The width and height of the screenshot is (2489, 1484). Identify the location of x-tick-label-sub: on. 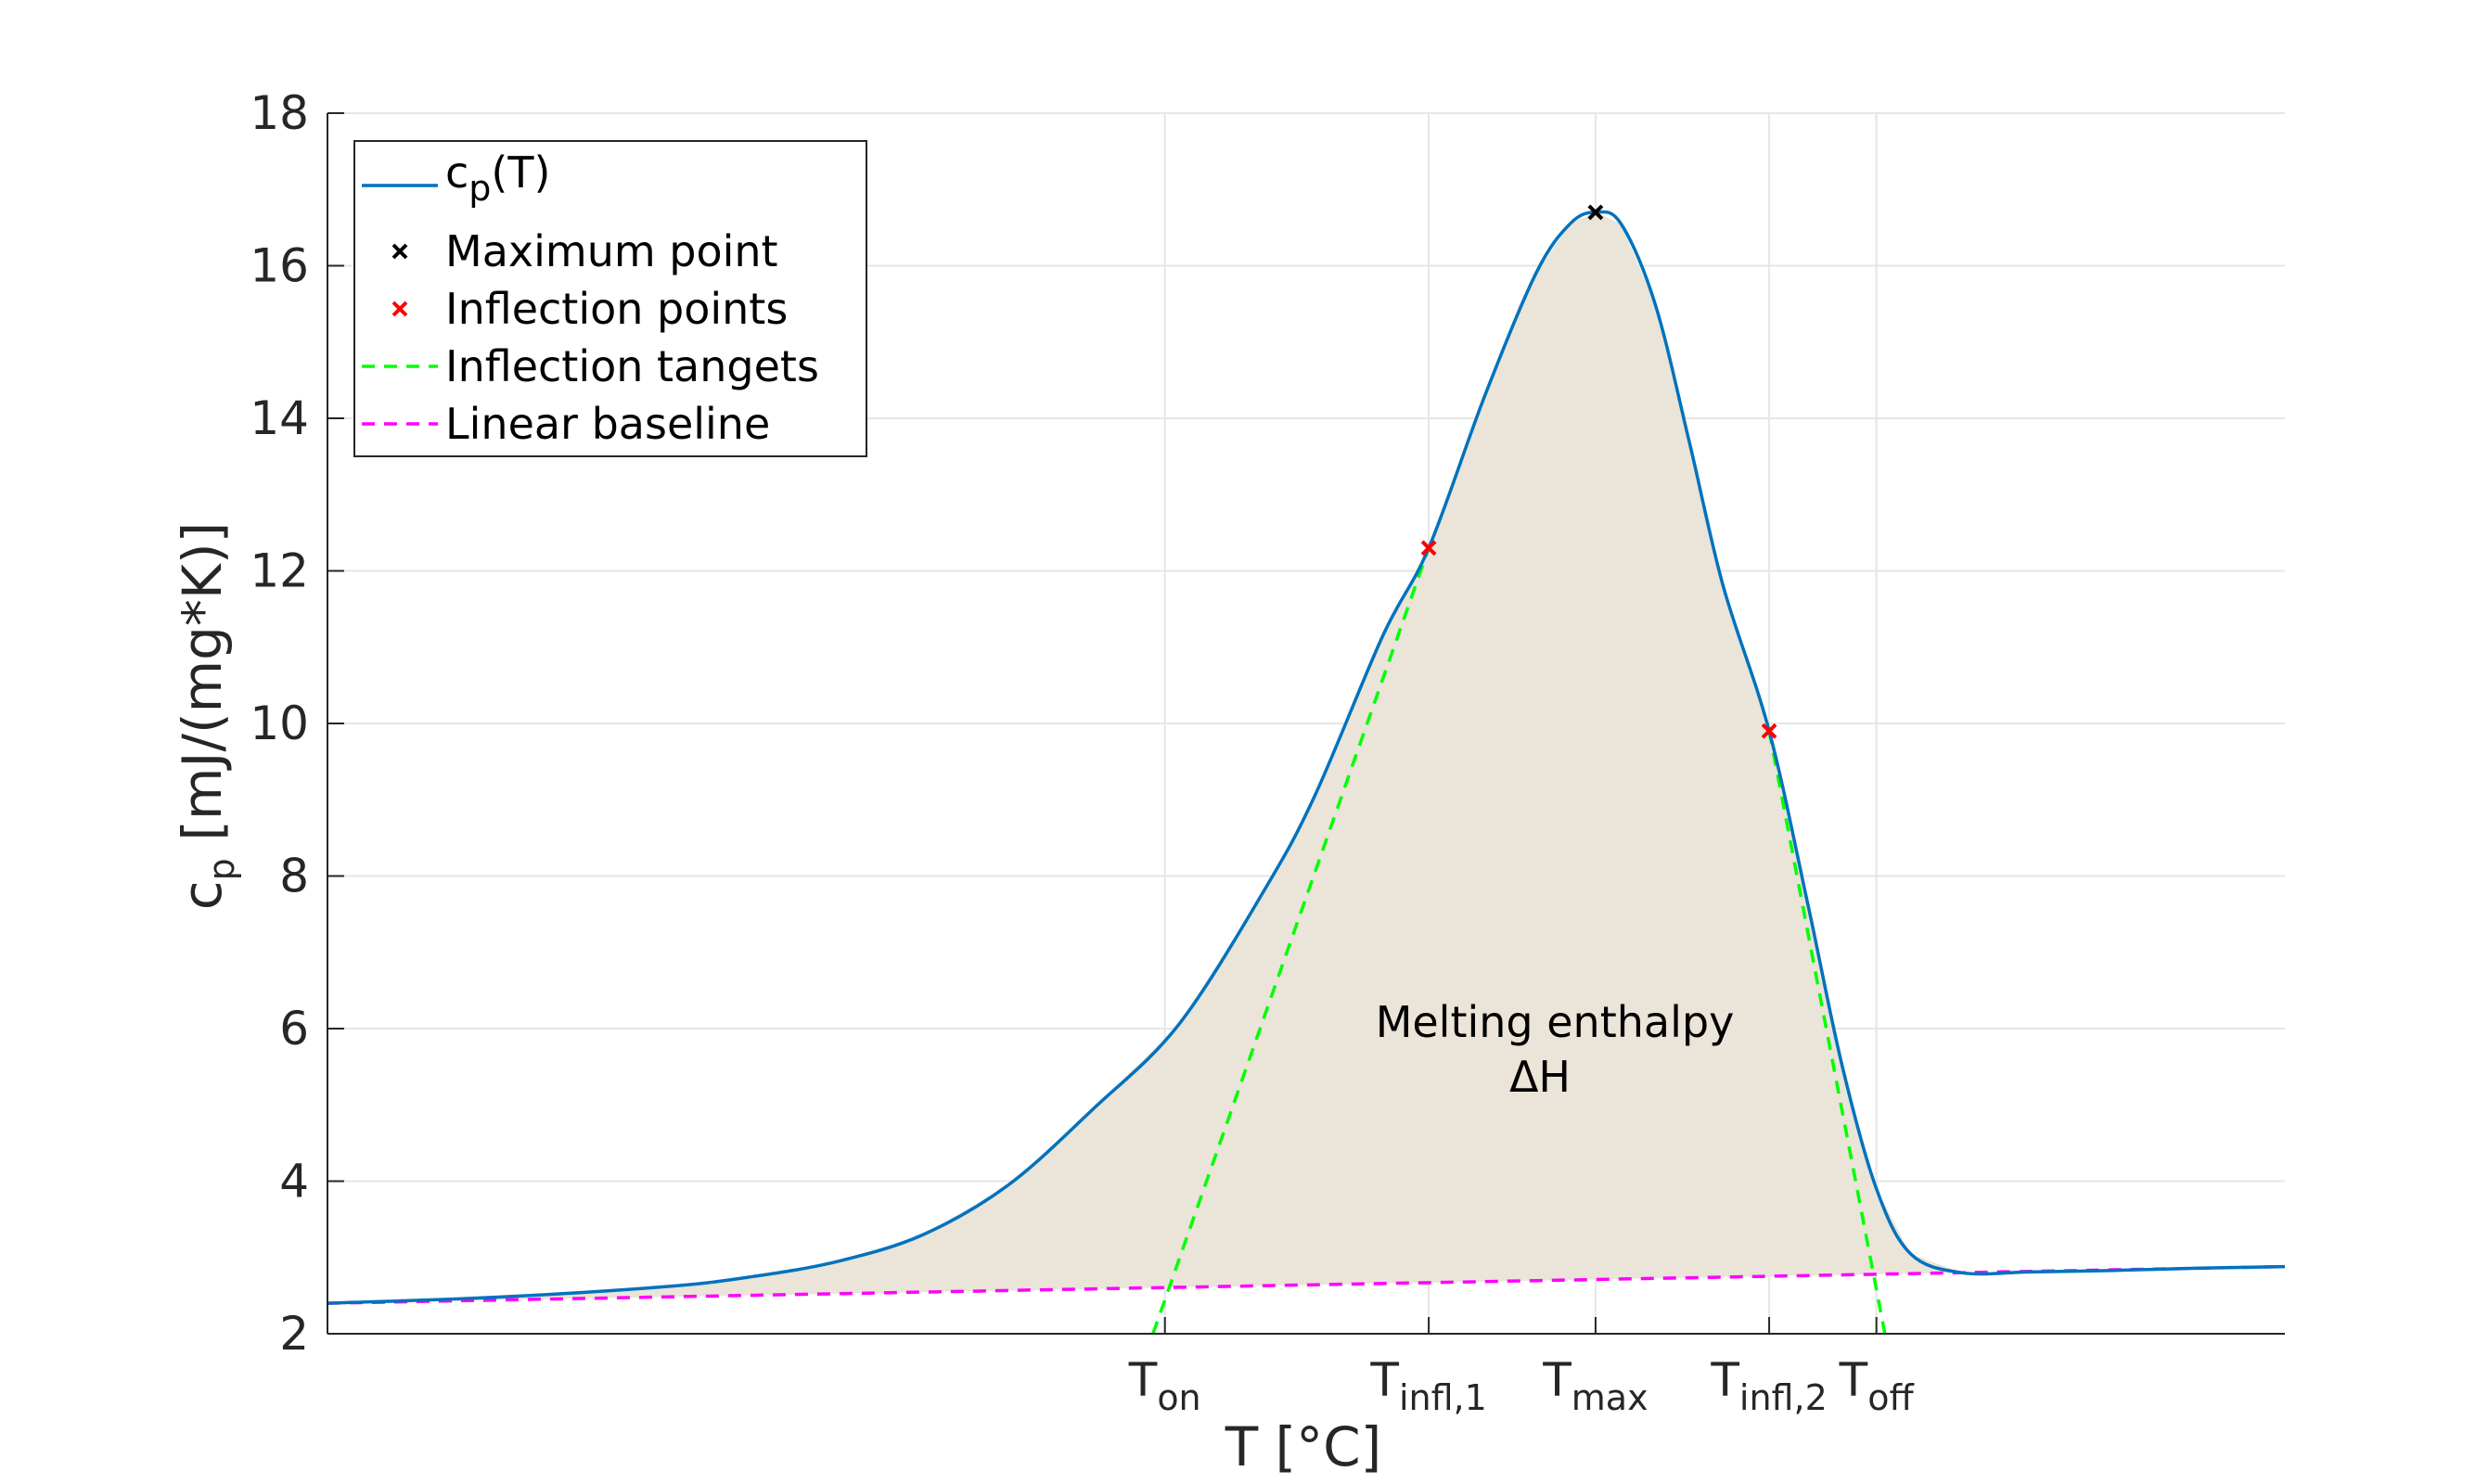
(1178, 1397).